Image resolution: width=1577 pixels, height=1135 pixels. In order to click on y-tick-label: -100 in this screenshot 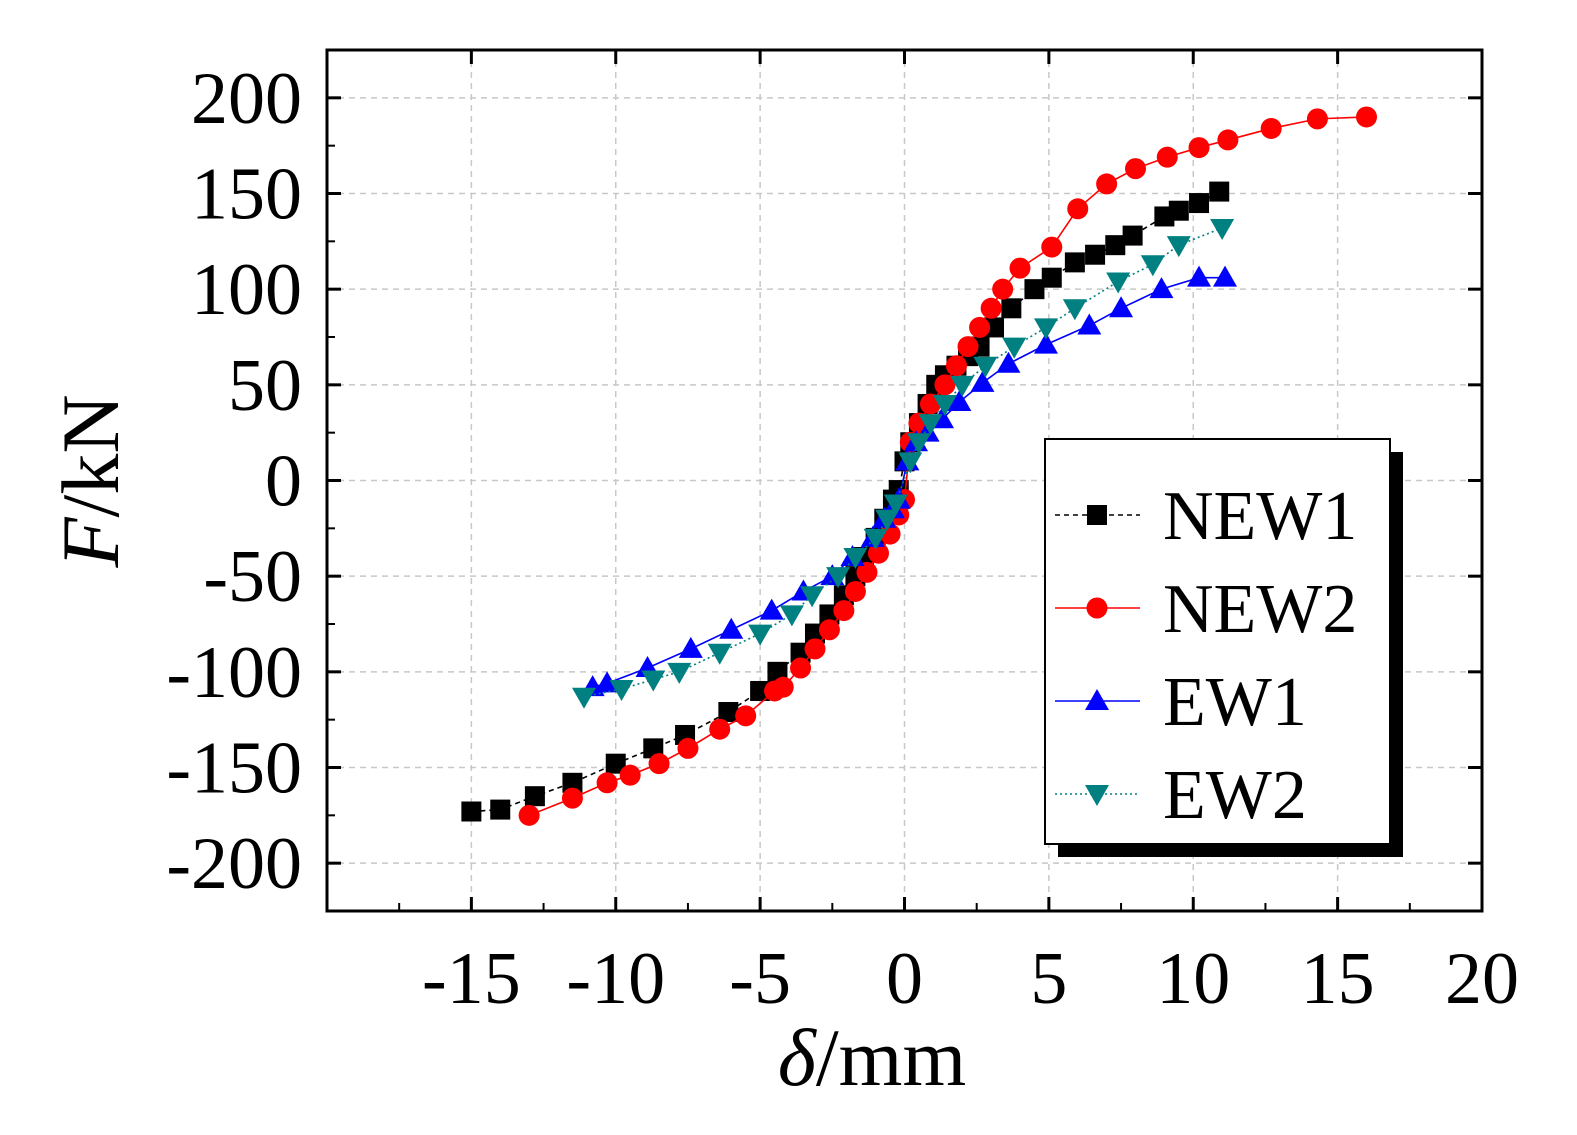, I will do `click(234, 673)`.